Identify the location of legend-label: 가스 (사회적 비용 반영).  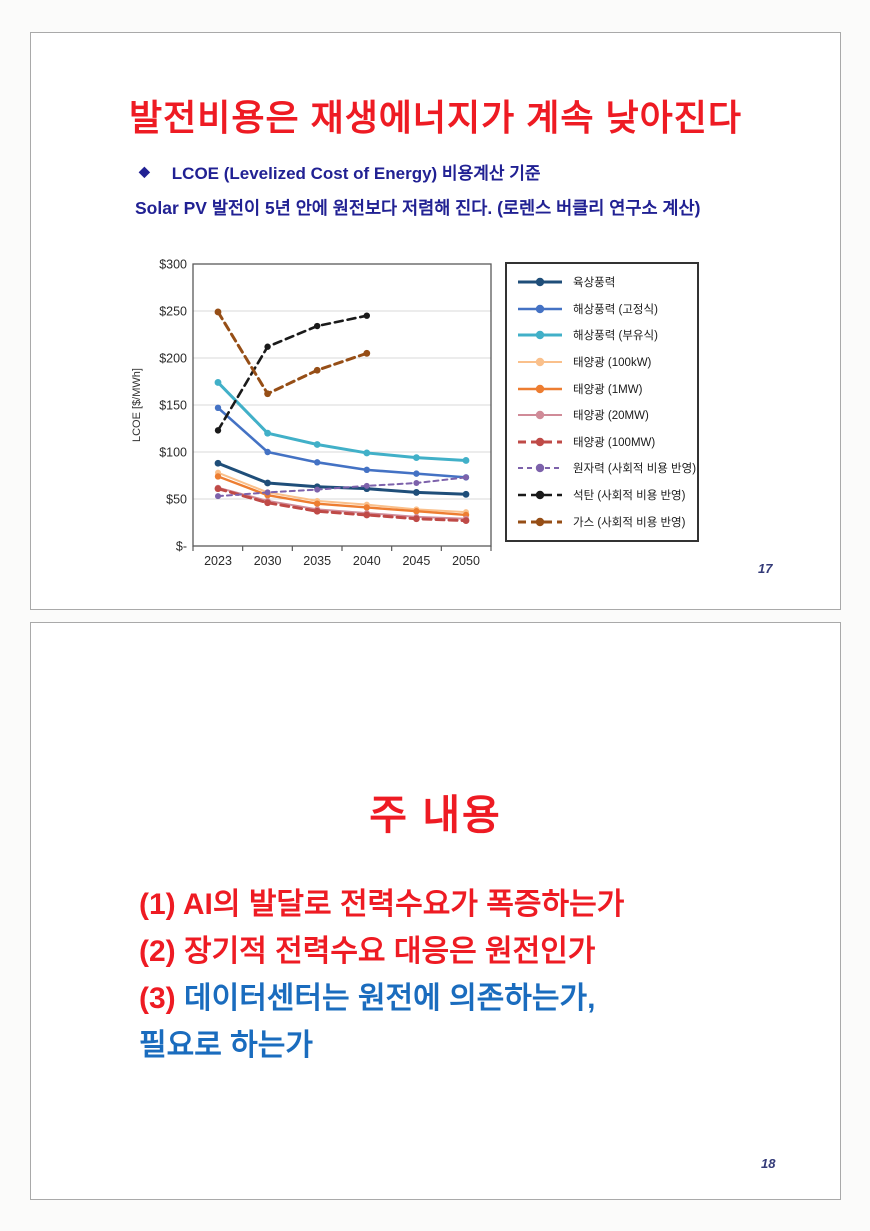
(629, 522).